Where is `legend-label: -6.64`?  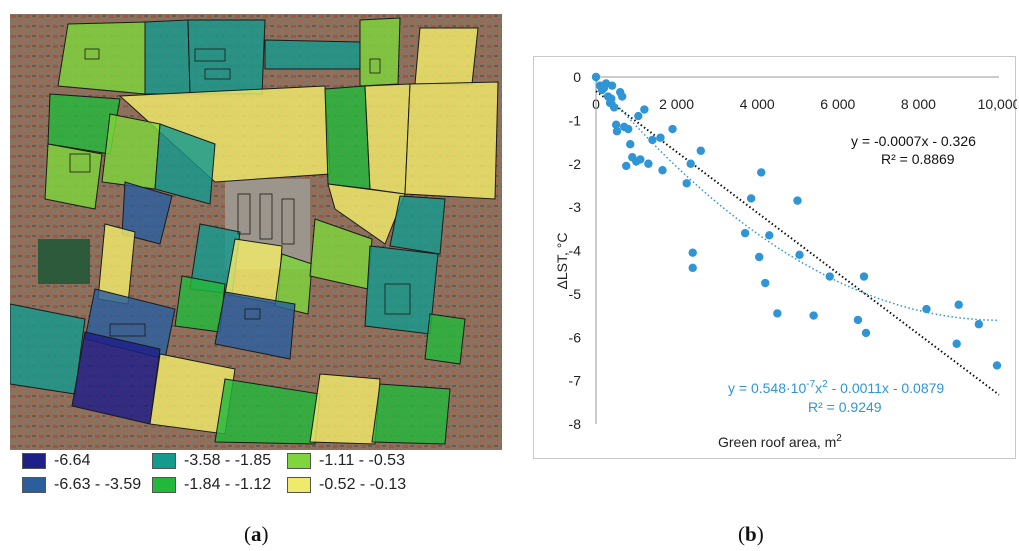
legend-label: -6.64 is located at coordinates (72, 460).